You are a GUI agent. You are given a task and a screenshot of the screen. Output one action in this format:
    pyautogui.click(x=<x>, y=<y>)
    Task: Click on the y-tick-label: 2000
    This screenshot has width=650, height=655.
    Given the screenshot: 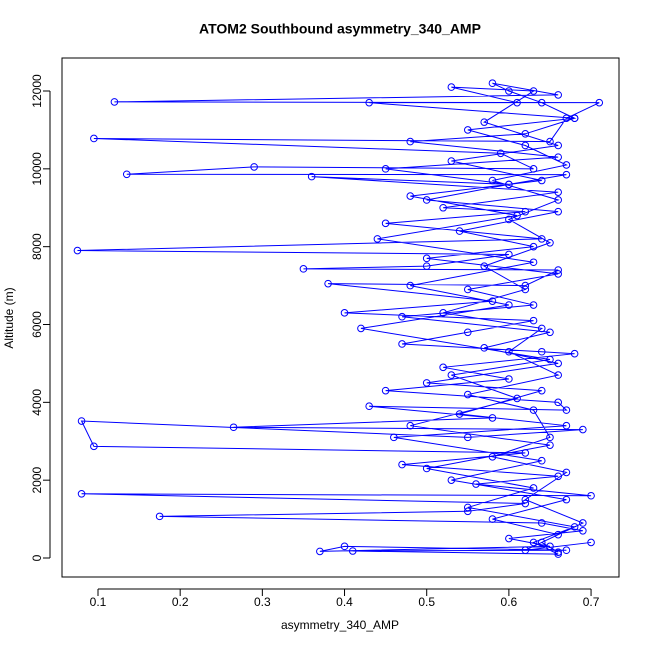 What is the action you would take?
    pyautogui.click(x=37, y=480)
    